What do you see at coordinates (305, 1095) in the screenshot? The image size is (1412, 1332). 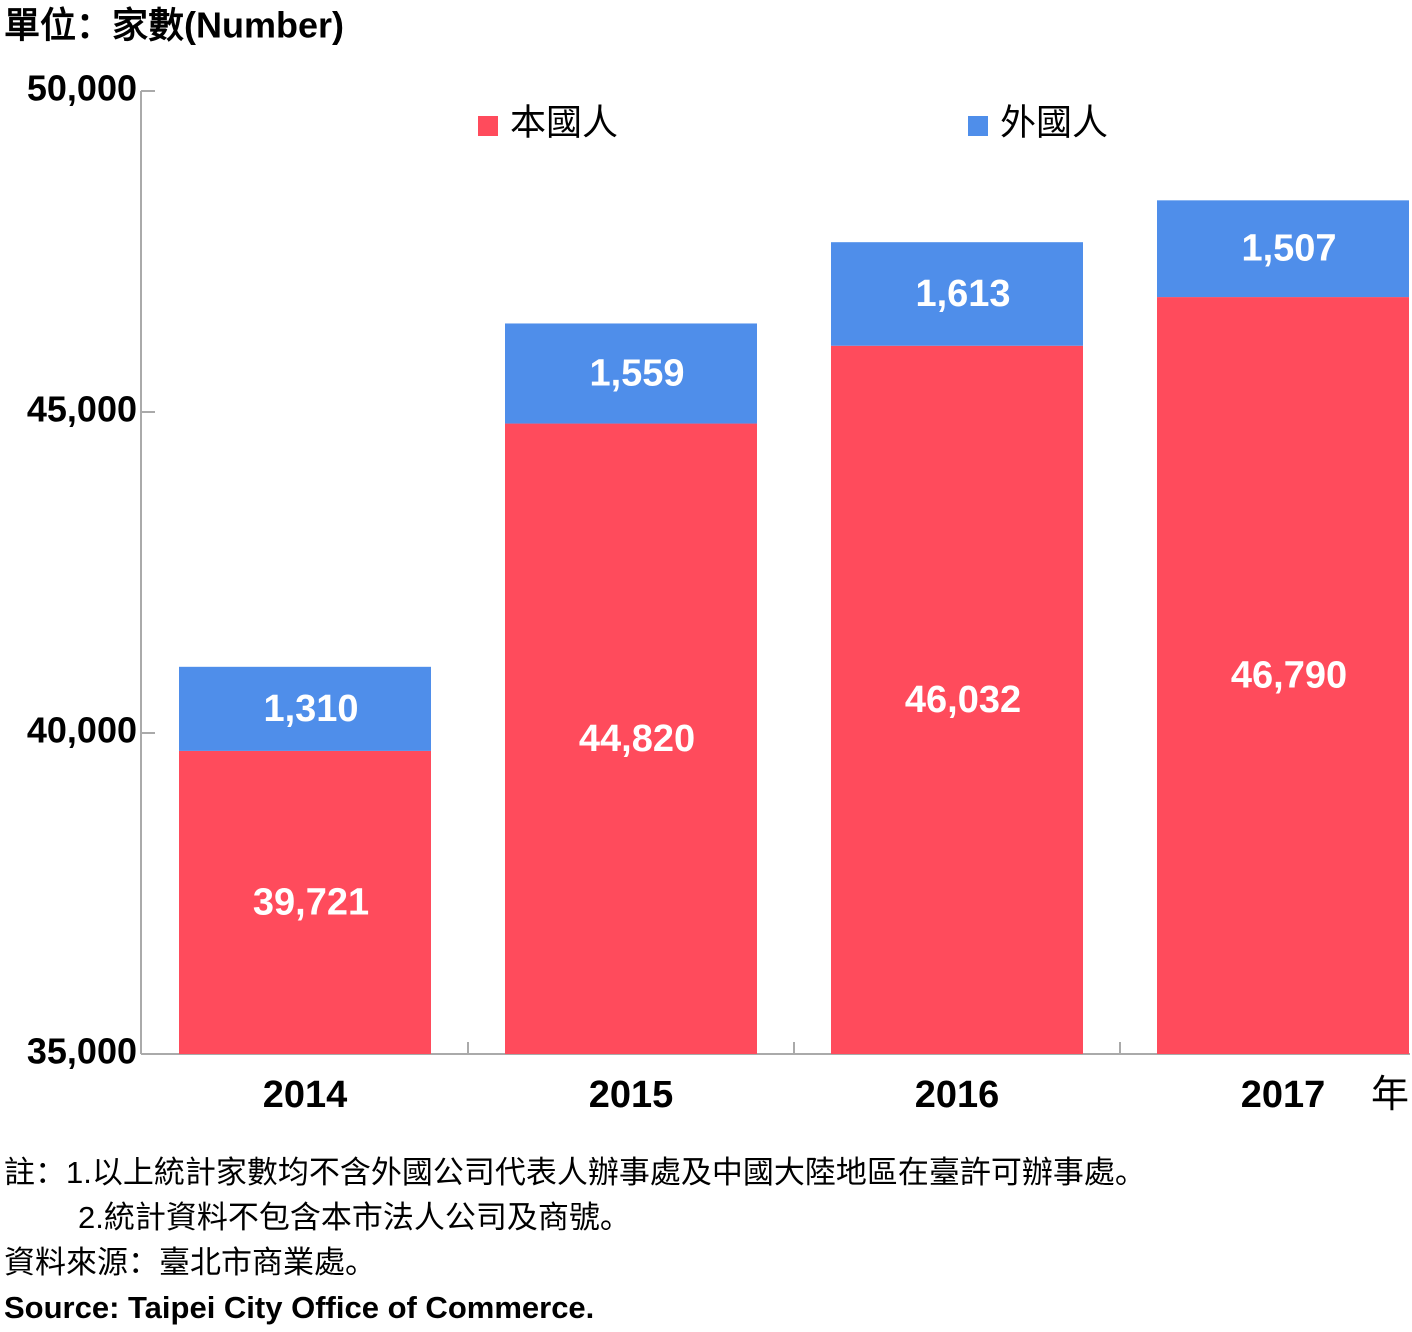 I see `x-tick-label: 2014` at bounding box center [305, 1095].